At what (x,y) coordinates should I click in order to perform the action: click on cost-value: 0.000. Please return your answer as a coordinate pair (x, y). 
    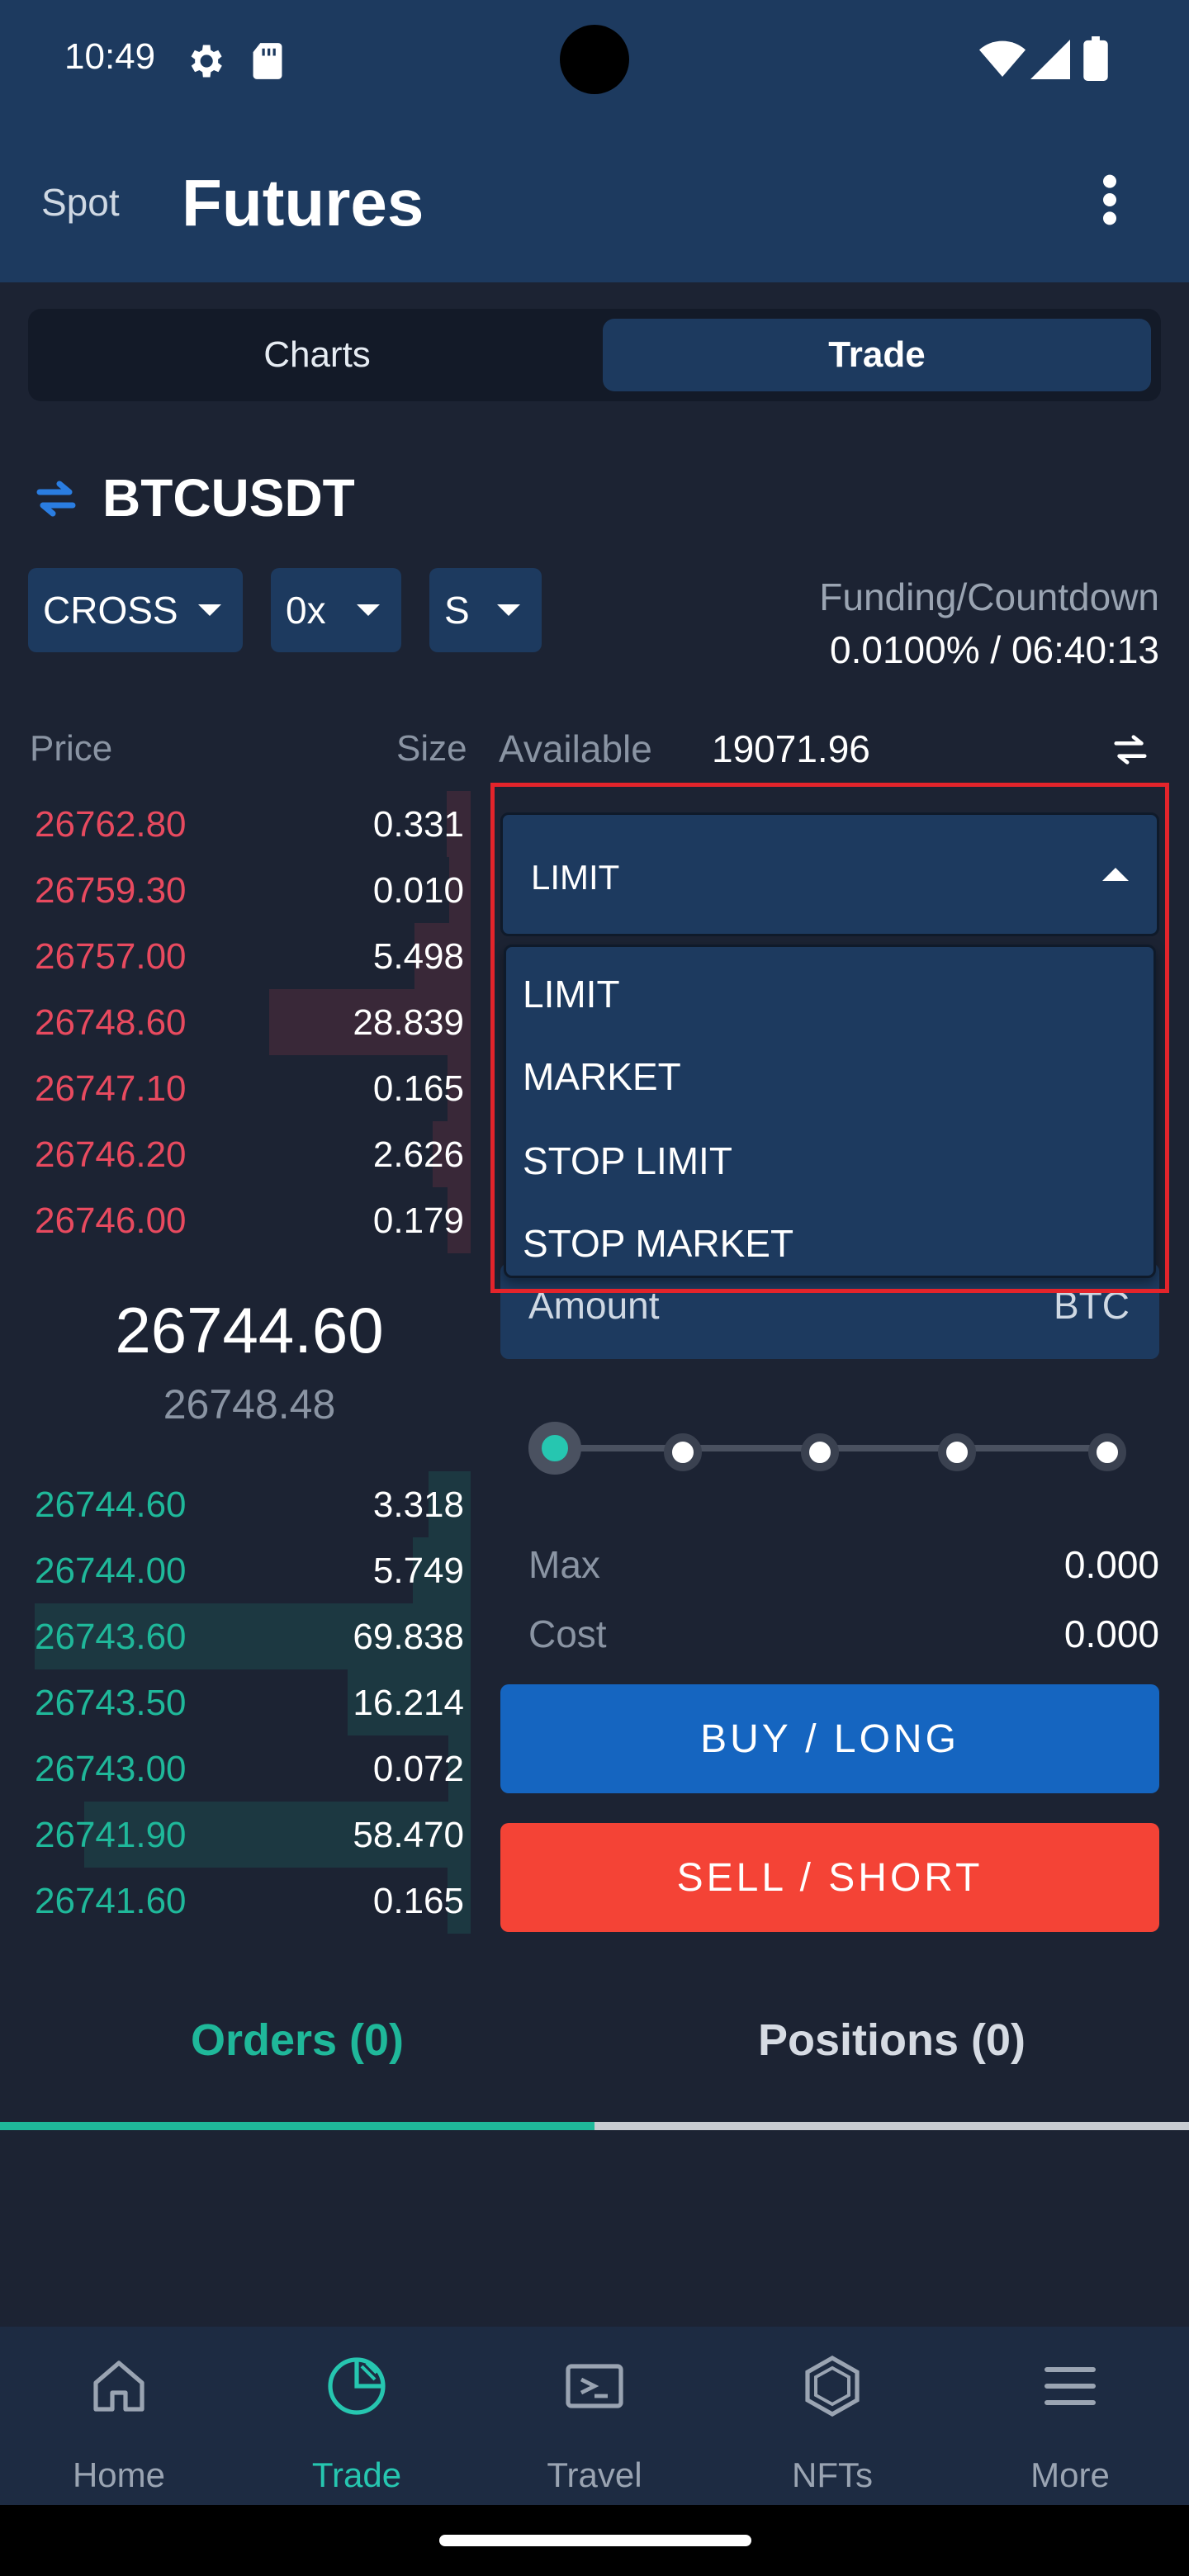
    Looking at the image, I should click on (1111, 1633).